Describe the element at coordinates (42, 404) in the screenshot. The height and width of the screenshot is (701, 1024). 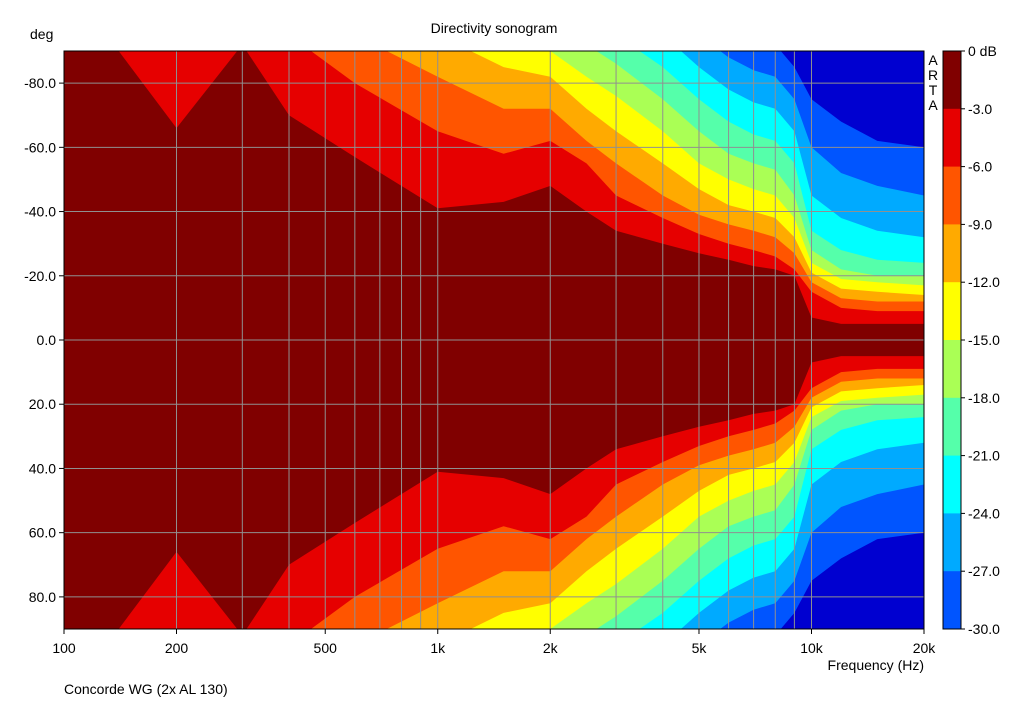
I see `y-tick-label: 20.0` at that location.